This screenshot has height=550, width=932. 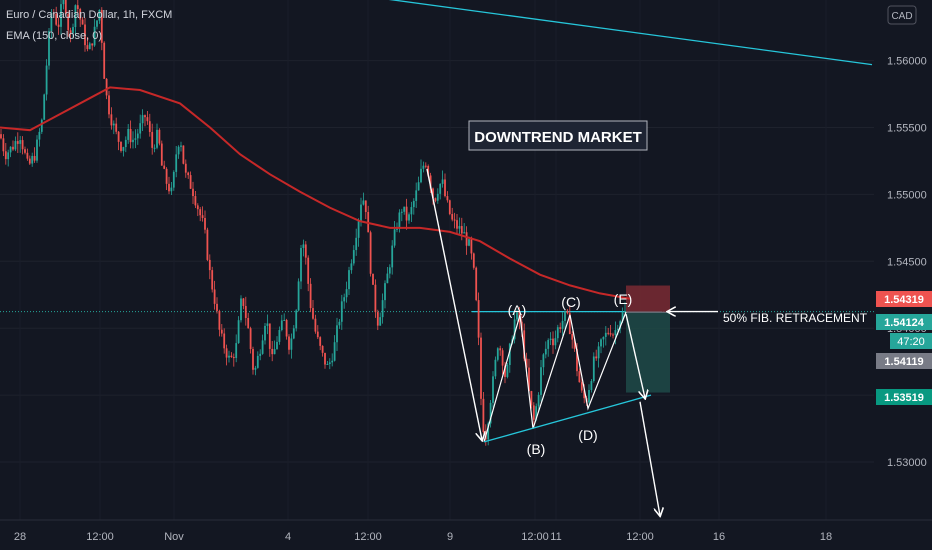 I want to click on time-axis: 28 12:00 Nov 4 12:00 9 12:00 11 12:00 16 18, so click(x=466, y=534).